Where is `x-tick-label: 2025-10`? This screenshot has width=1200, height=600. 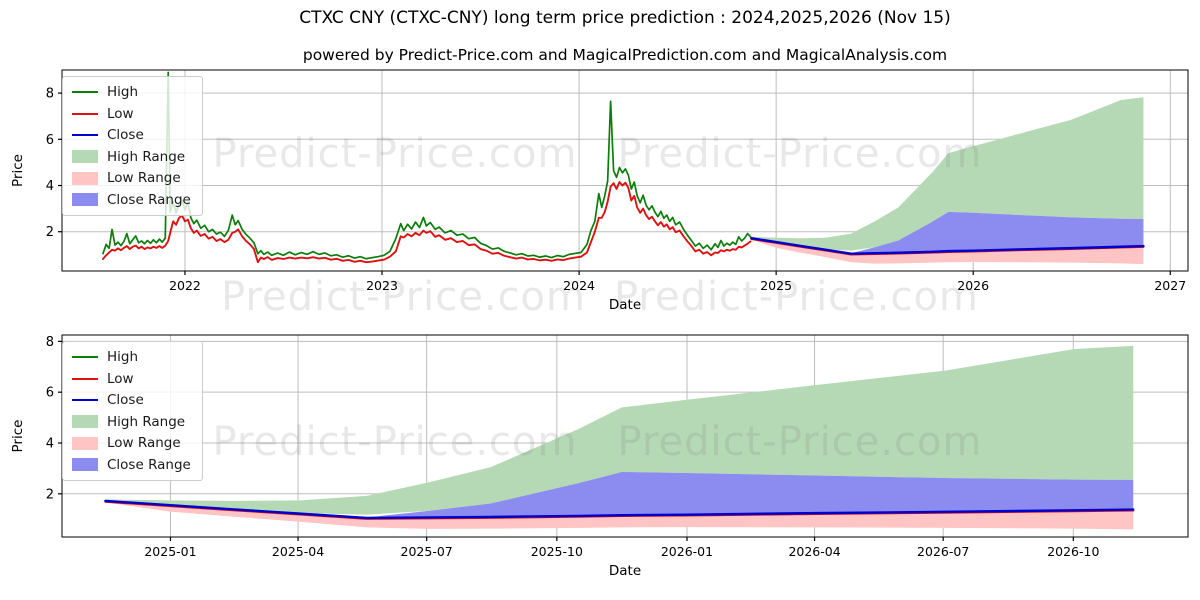 x-tick-label: 2025-10 is located at coordinates (557, 551).